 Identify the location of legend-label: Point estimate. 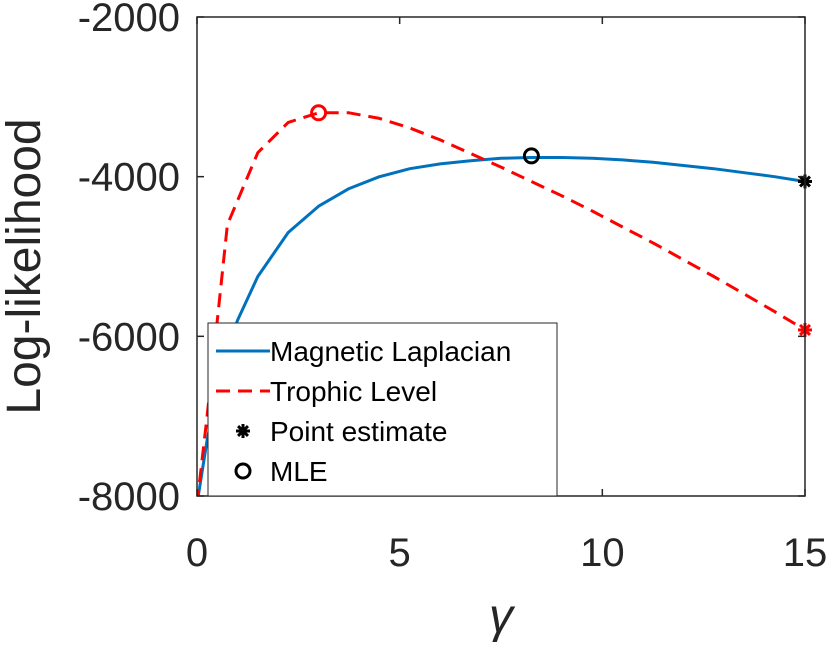
(358, 431).